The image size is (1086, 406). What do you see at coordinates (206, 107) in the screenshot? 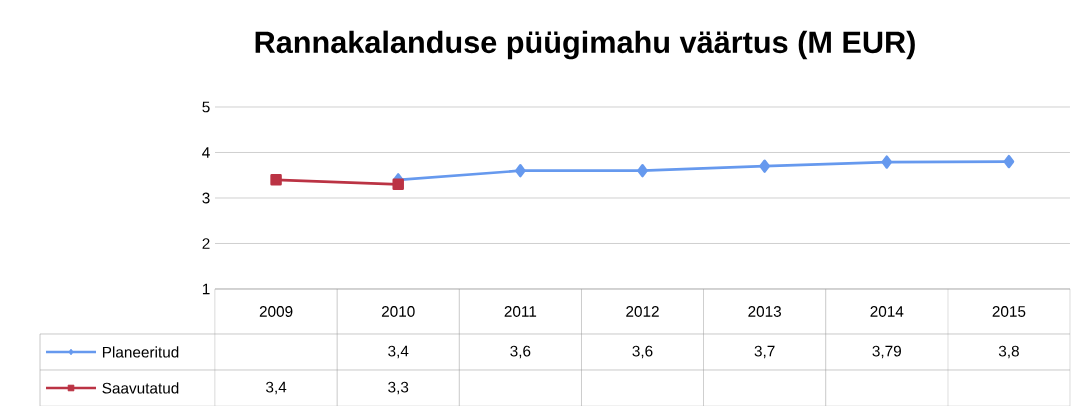
I see `y-tick-label: 5` at bounding box center [206, 107].